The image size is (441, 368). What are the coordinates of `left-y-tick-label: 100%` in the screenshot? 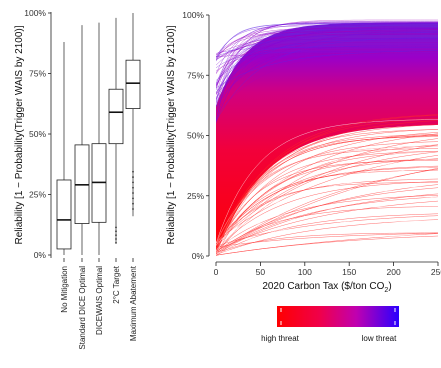 It's located at (35, 13).